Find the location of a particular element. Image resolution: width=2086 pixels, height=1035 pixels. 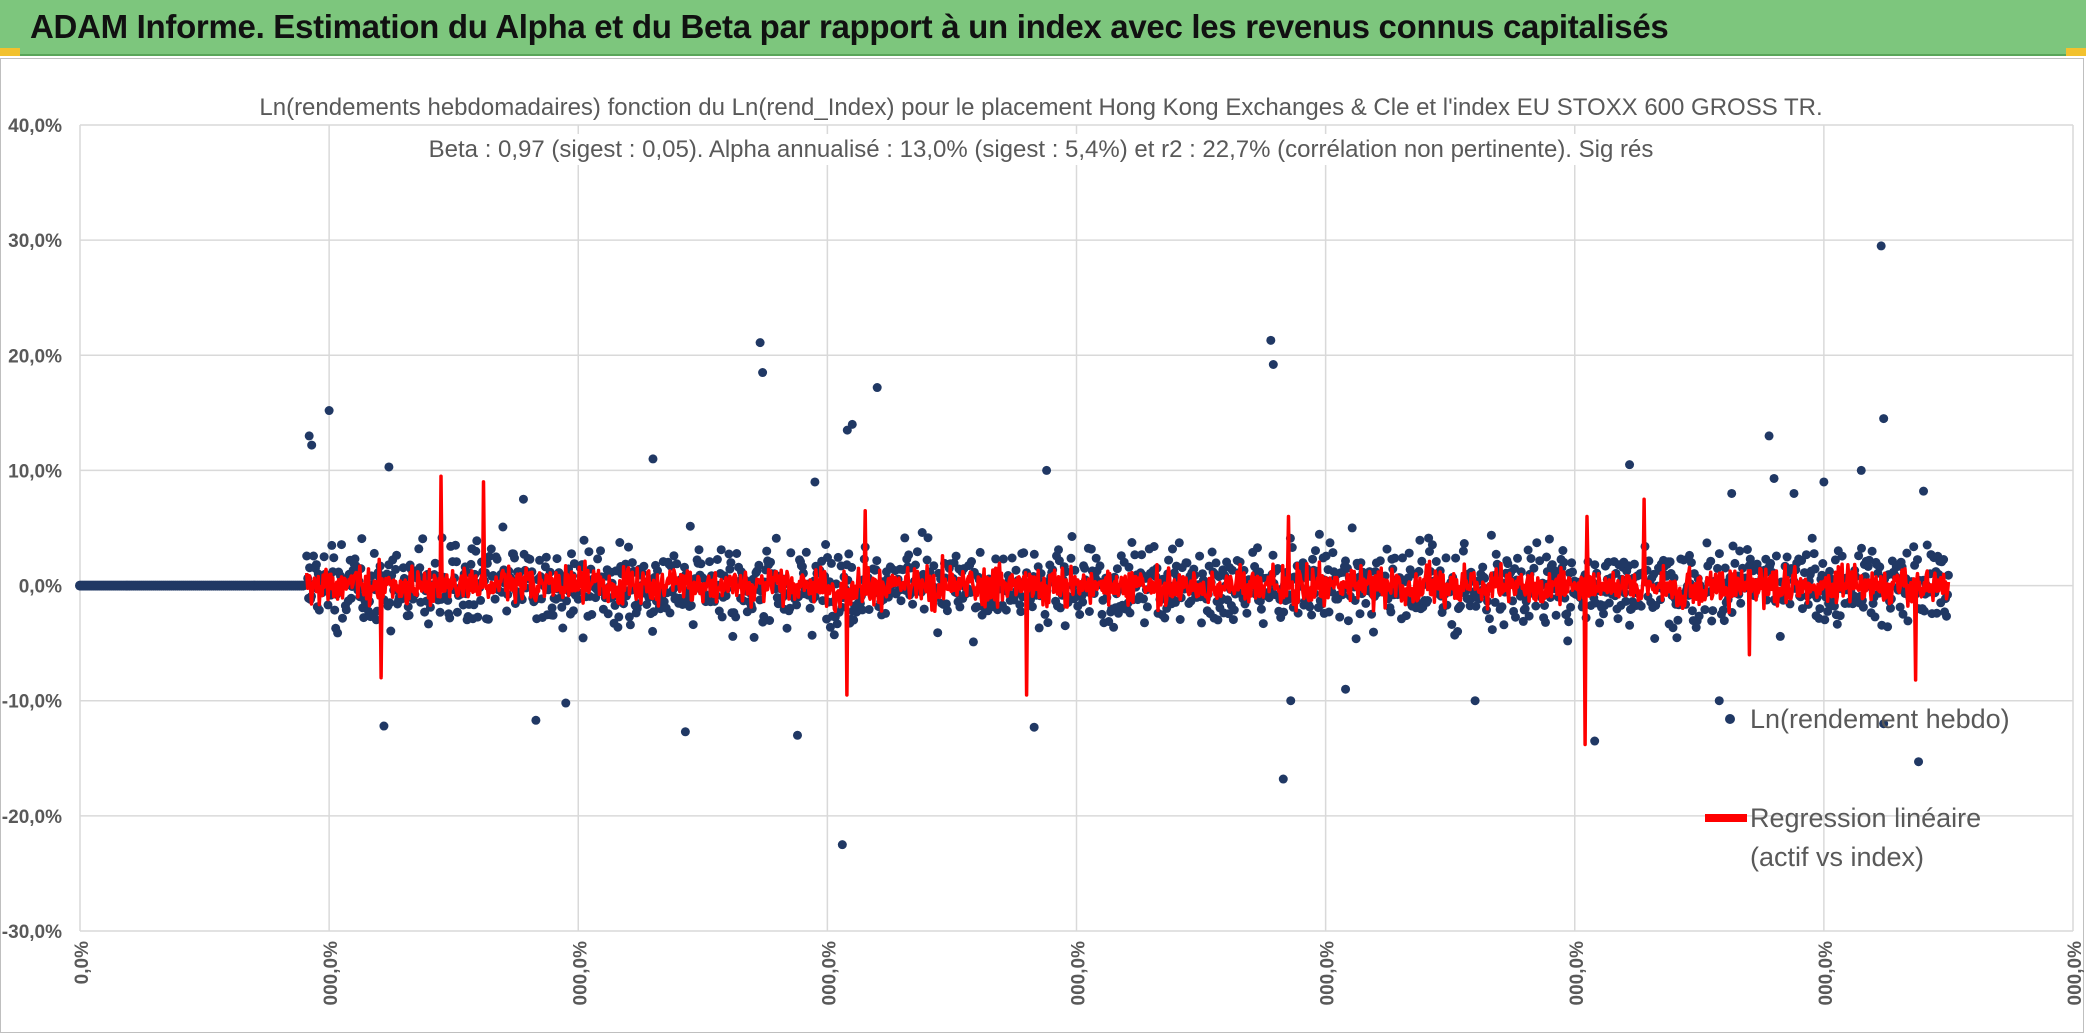

y-tick-label: 30,0% is located at coordinates (35, 241).